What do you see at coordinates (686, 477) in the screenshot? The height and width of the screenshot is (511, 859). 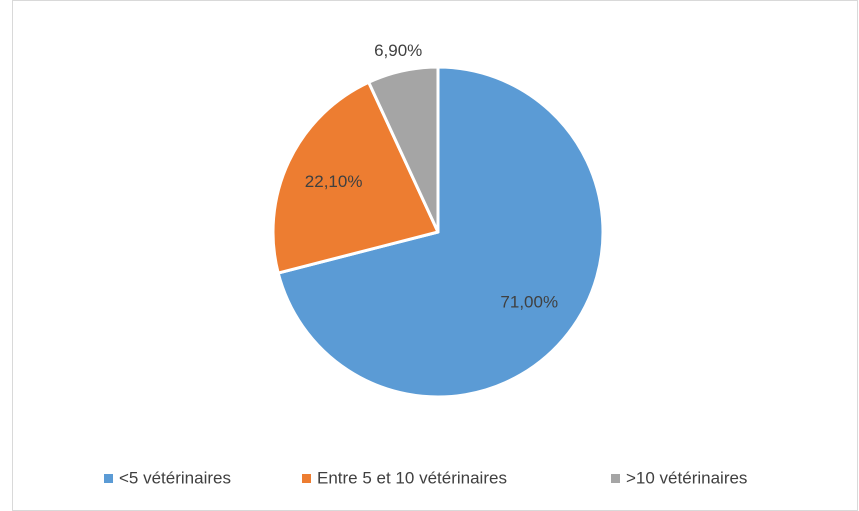 I see `legend-label: >10 vétérinaires` at bounding box center [686, 477].